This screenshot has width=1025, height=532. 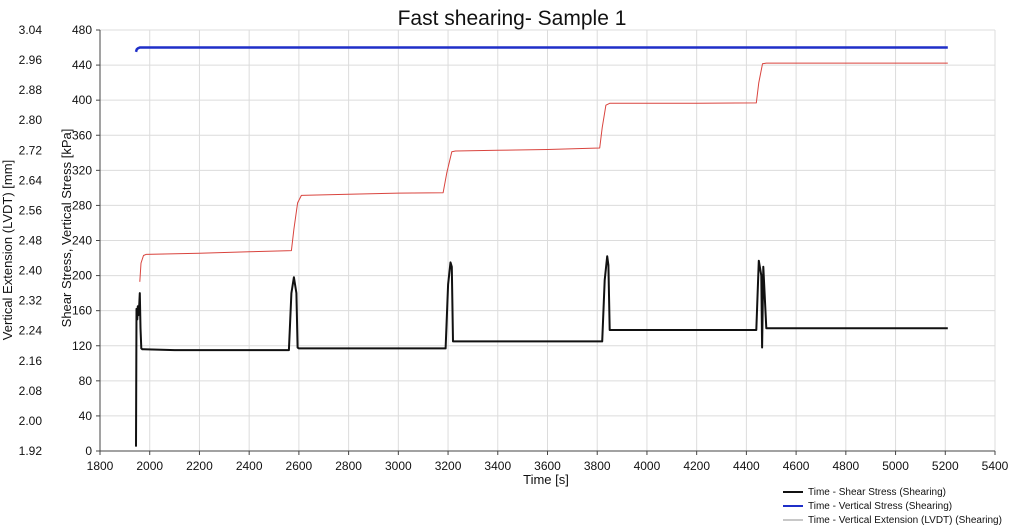 What do you see at coordinates (398, 466) in the screenshot?
I see `x-tick-label: 3000` at bounding box center [398, 466].